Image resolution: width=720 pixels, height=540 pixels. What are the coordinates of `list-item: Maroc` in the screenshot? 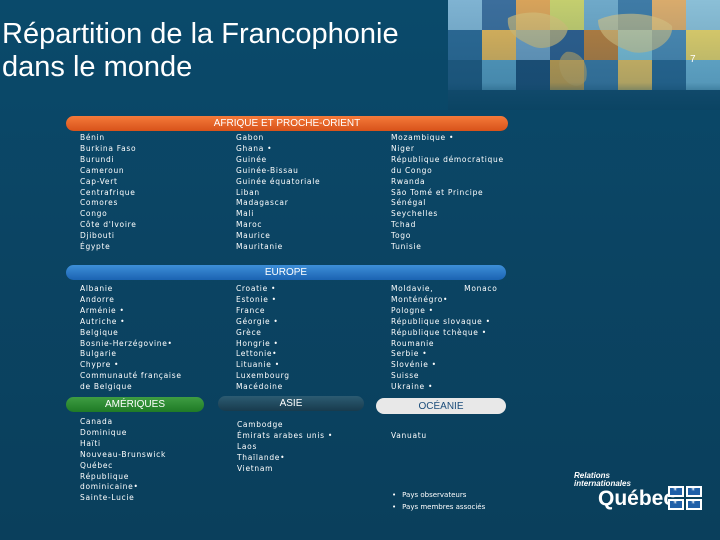 It's located at (249, 225).